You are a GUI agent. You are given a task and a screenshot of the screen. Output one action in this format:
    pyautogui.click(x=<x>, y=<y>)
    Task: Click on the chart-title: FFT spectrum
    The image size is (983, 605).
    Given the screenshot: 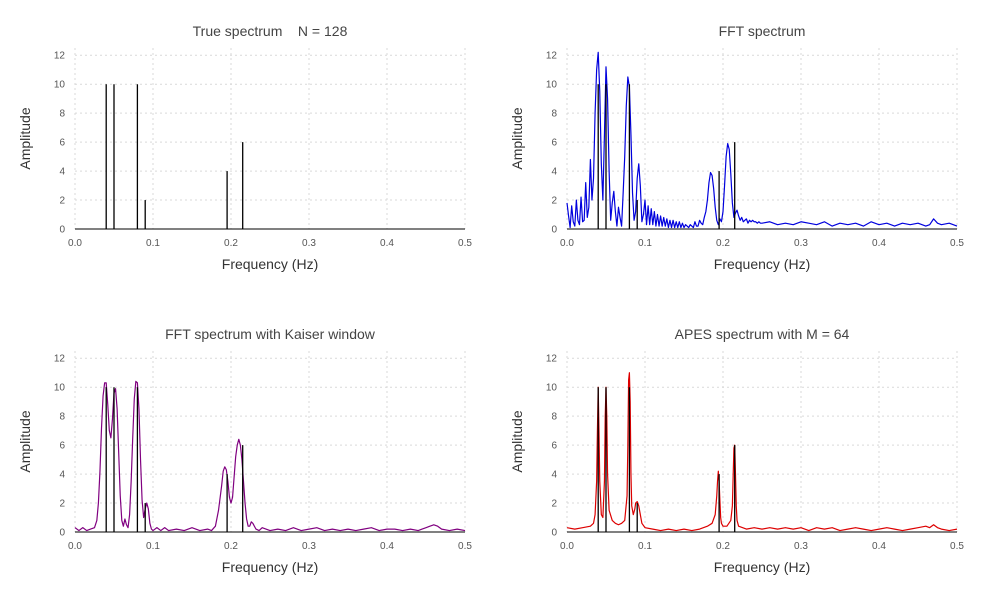 What is the action you would take?
    pyautogui.click(x=762, y=31)
    